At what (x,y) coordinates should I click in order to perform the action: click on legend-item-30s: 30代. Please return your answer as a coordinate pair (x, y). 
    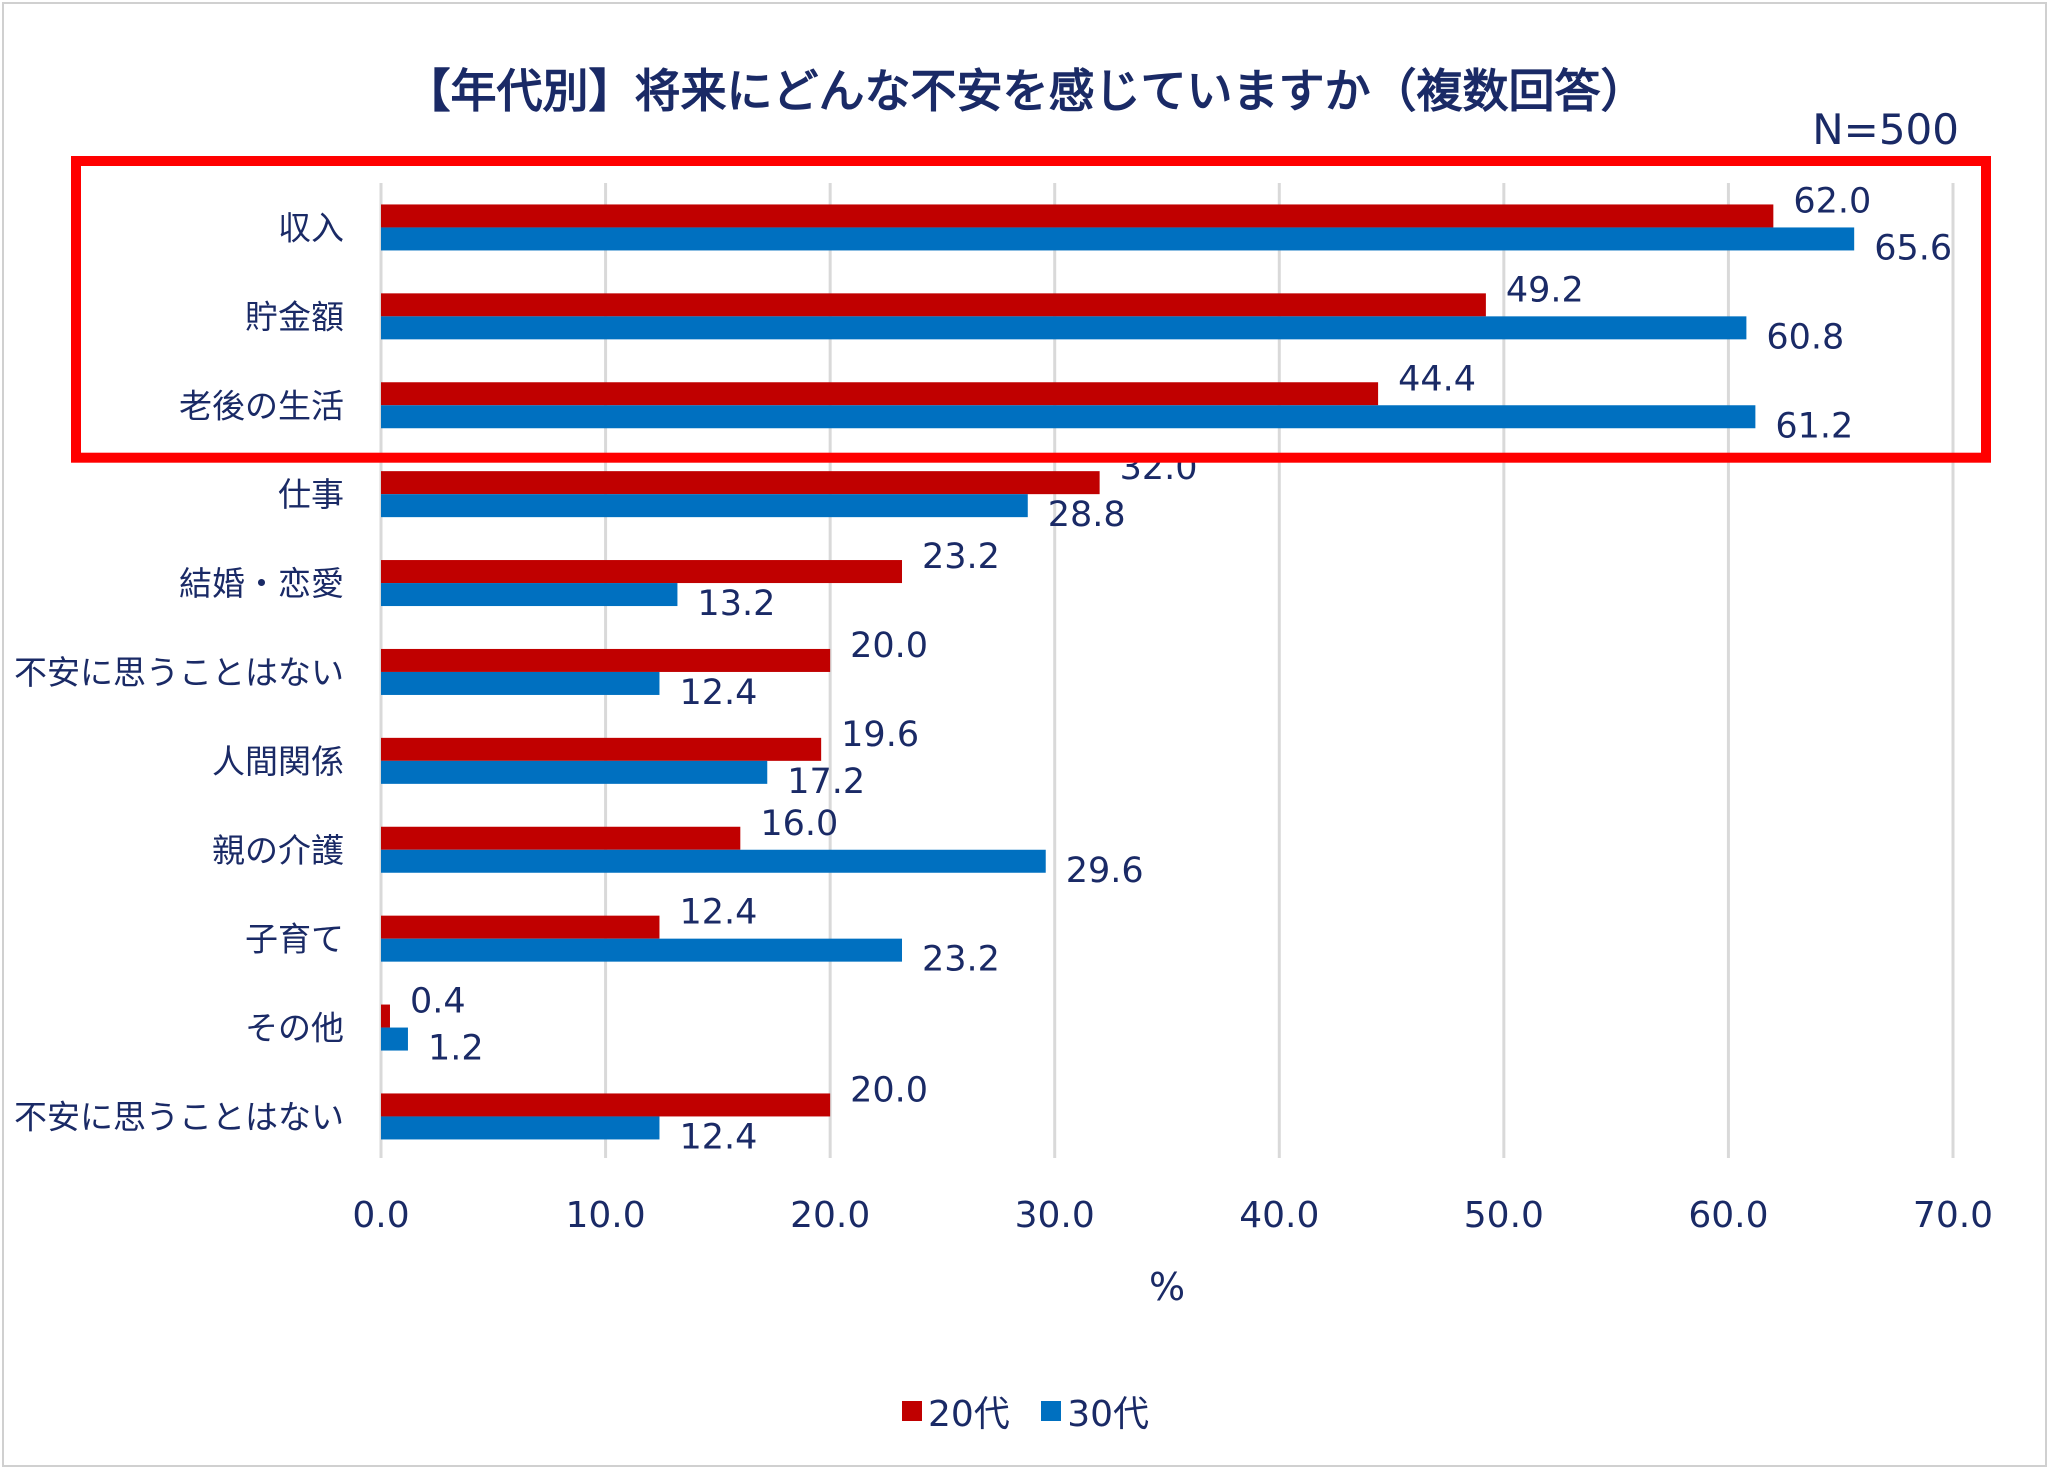
    Looking at the image, I should click on (1095, 1411).